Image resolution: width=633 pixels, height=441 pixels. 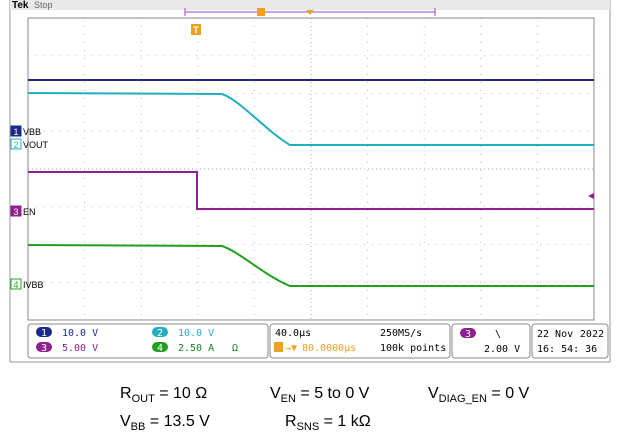 I want to click on top-bar, so click(x=310, y=5).